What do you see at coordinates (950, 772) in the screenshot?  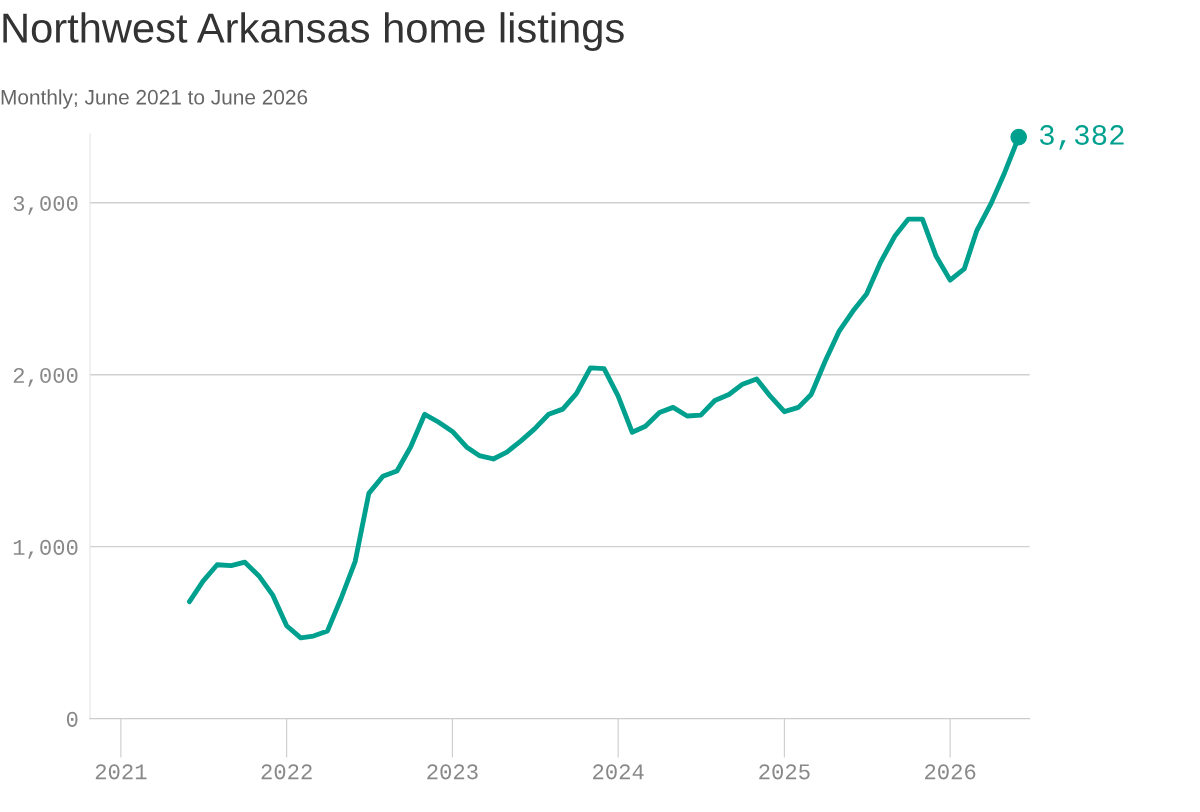 I see `x-tick-label: 2026` at bounding box center [950, 772].